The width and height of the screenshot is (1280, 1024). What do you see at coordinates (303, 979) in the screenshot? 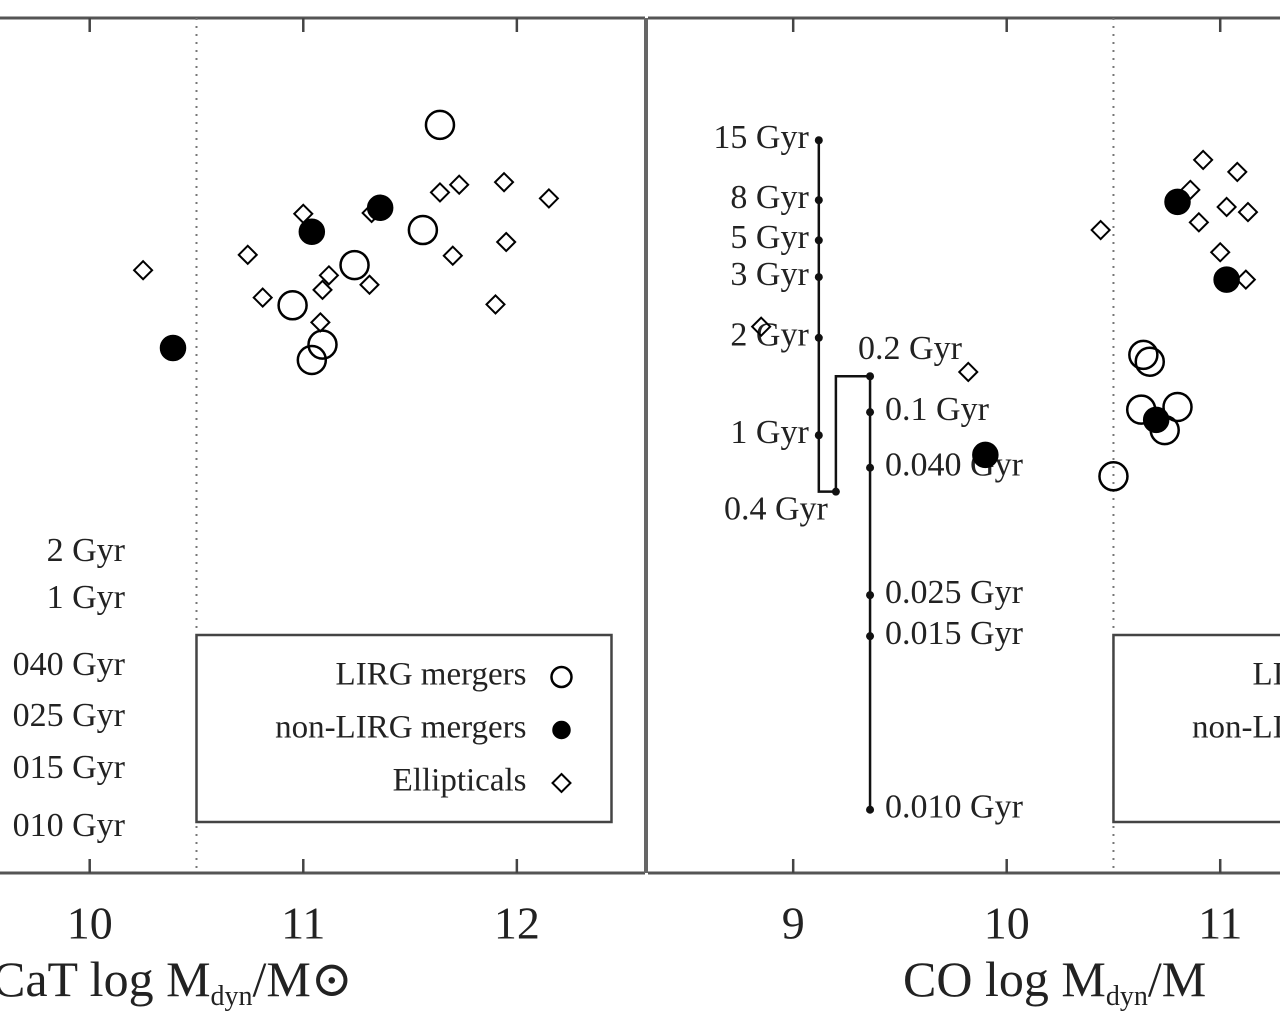
I see `x-label-tail: /M⊙` at bounding box center [303, 979].